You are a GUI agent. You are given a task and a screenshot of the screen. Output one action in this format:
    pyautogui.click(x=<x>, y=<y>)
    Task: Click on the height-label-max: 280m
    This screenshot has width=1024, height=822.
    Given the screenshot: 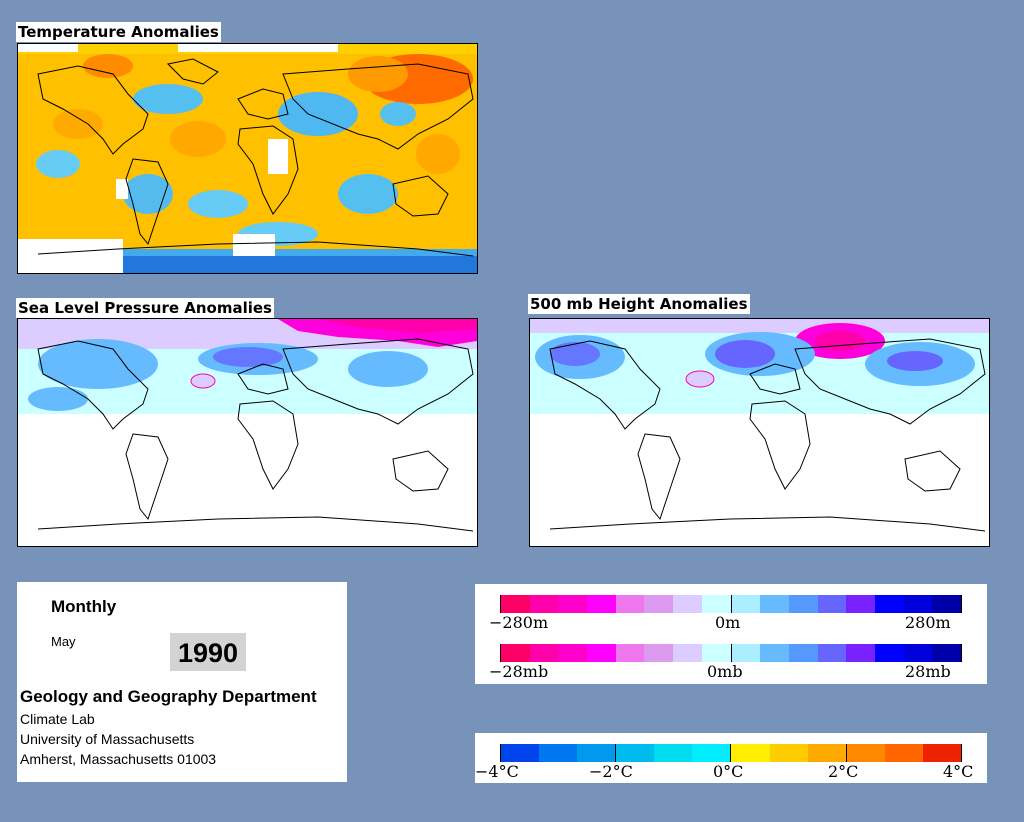 What is the action you would take?
    pyautogui.click(x=928, y=622)
    